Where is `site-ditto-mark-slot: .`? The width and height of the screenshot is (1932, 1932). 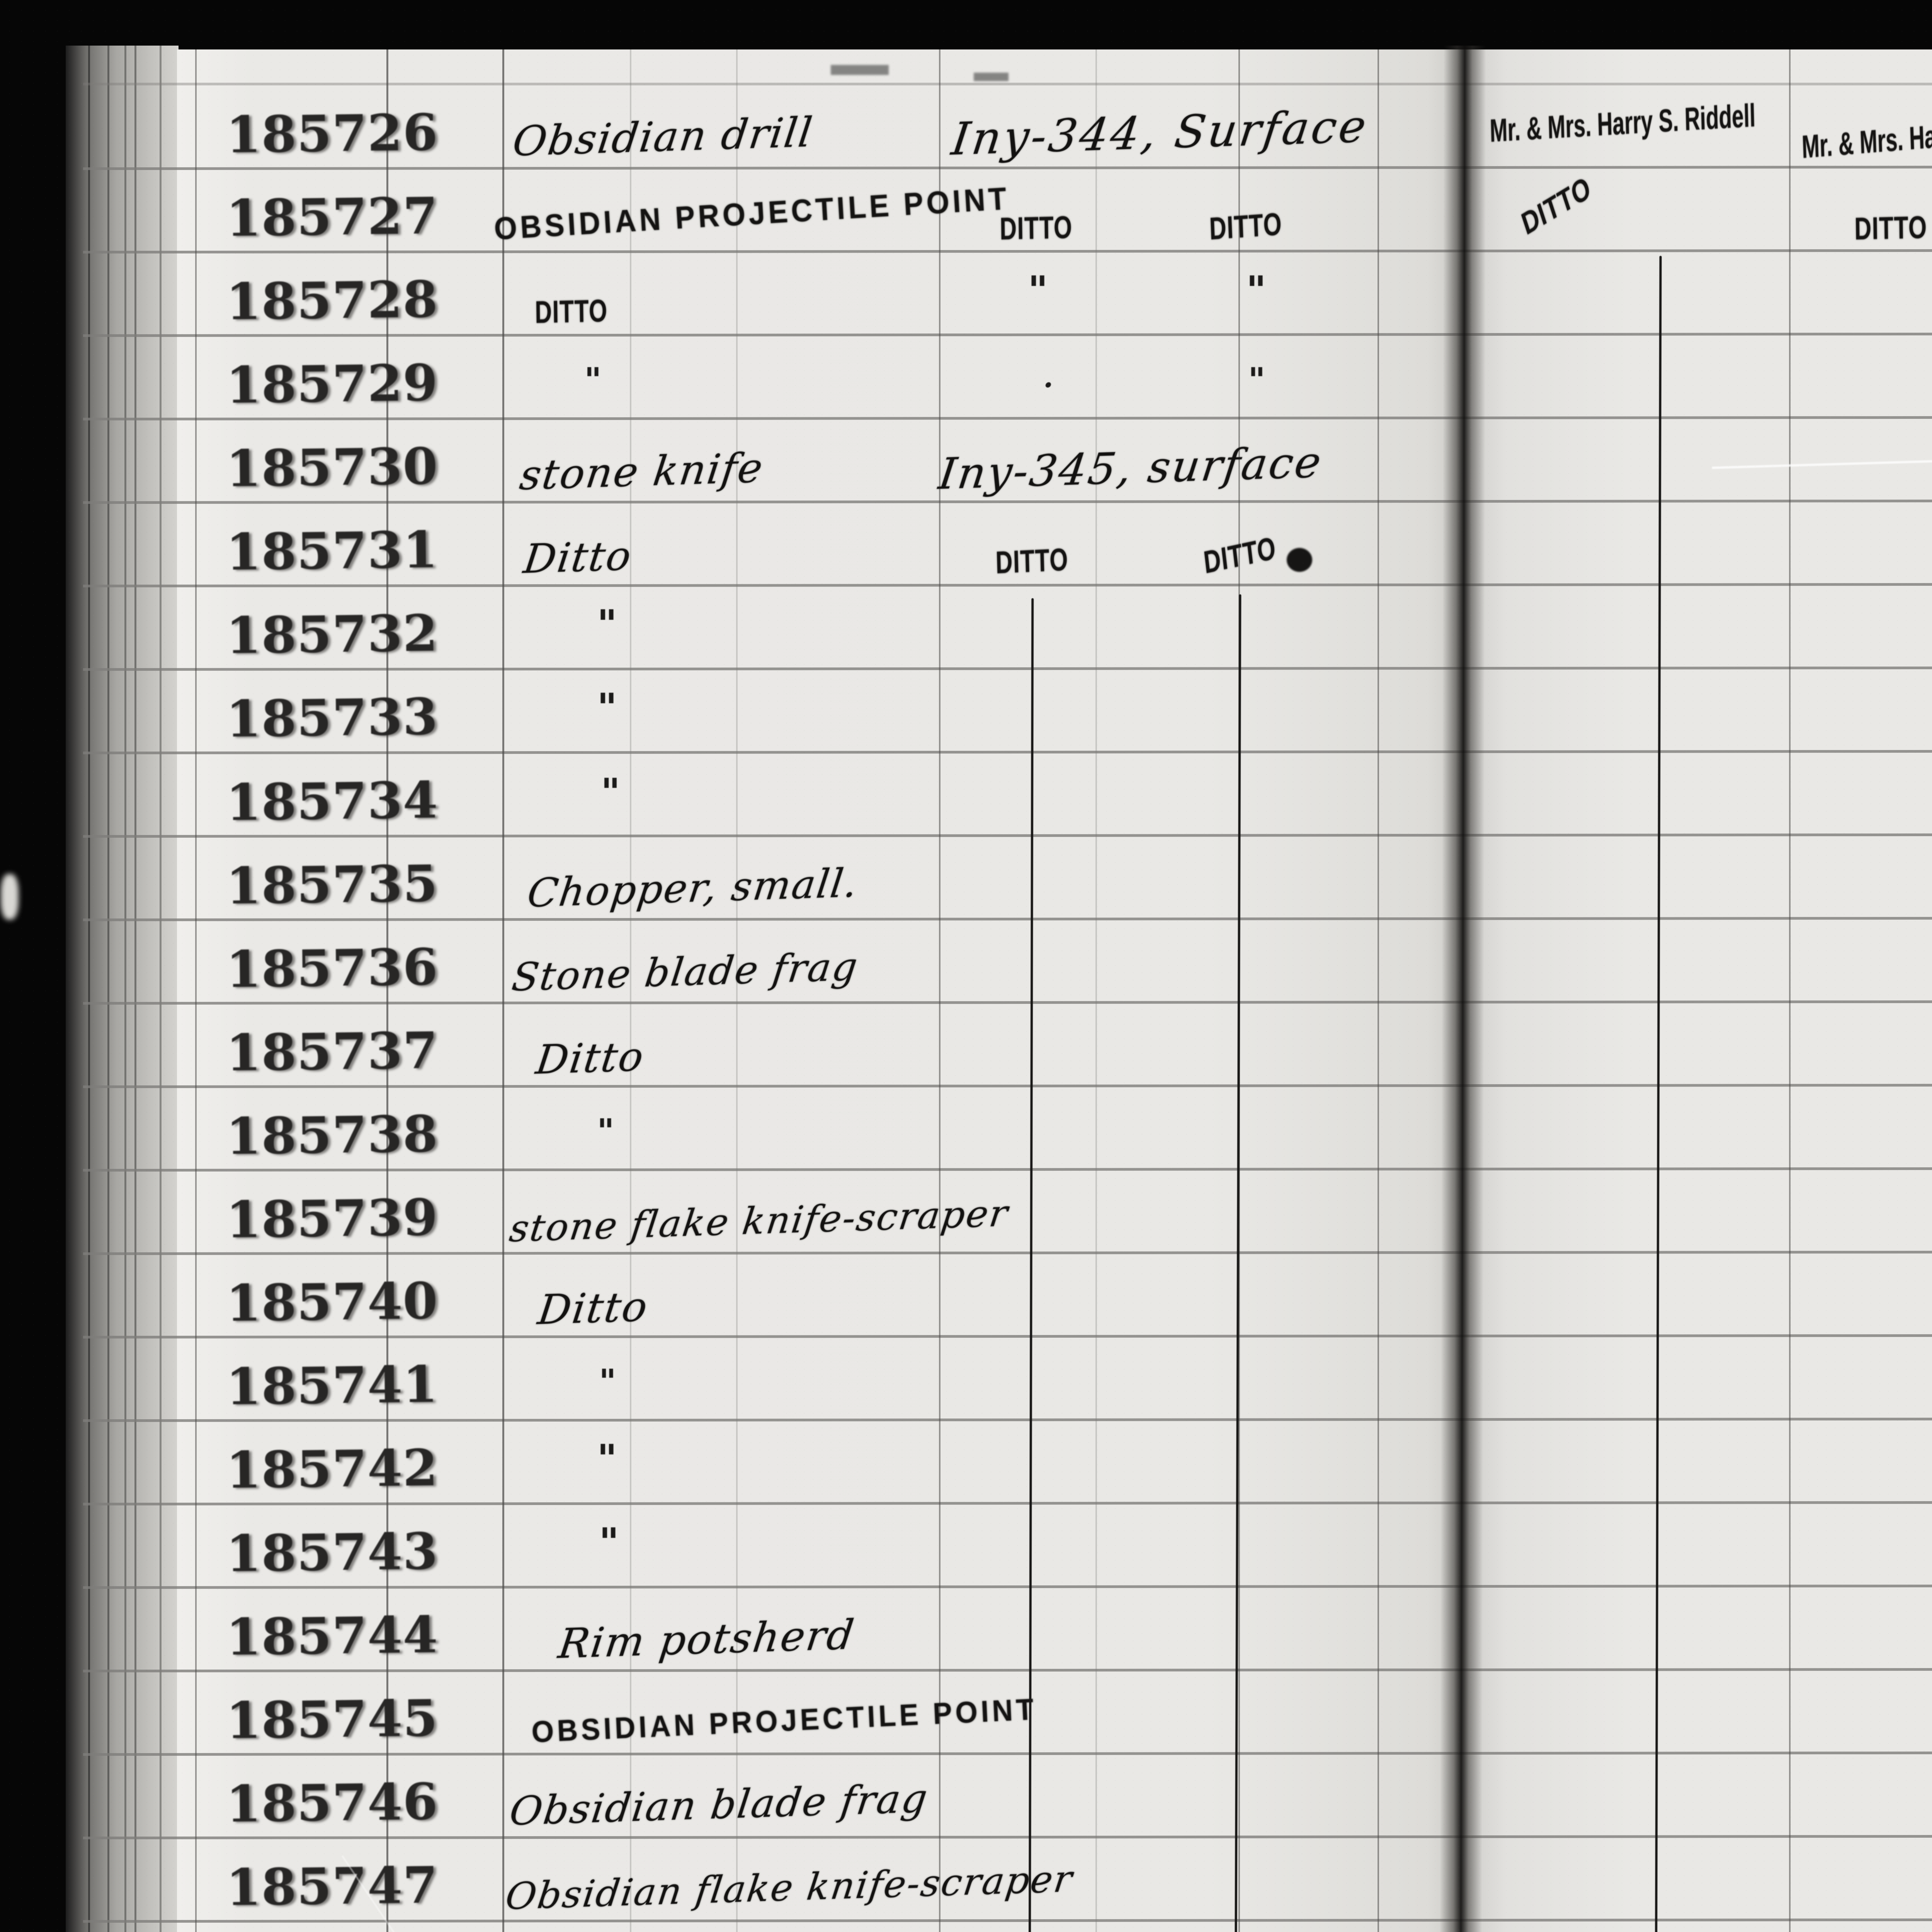 site-ditto-mark-slot: . is located at coordinates (1048, 379).